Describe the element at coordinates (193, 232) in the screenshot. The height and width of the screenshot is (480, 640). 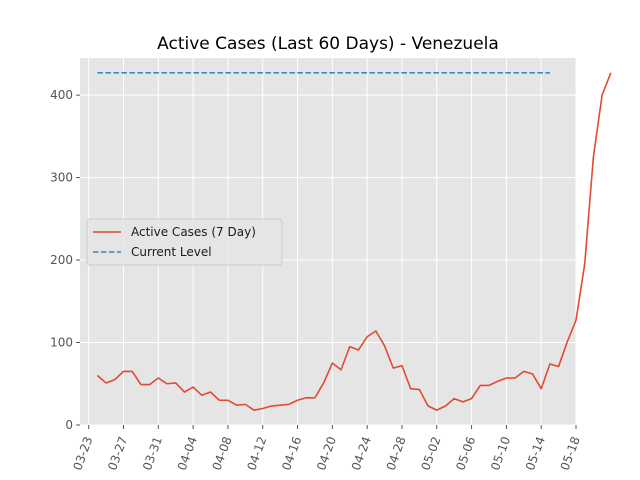
I see `legend-label: Active Cases (7 Day)` at that location.